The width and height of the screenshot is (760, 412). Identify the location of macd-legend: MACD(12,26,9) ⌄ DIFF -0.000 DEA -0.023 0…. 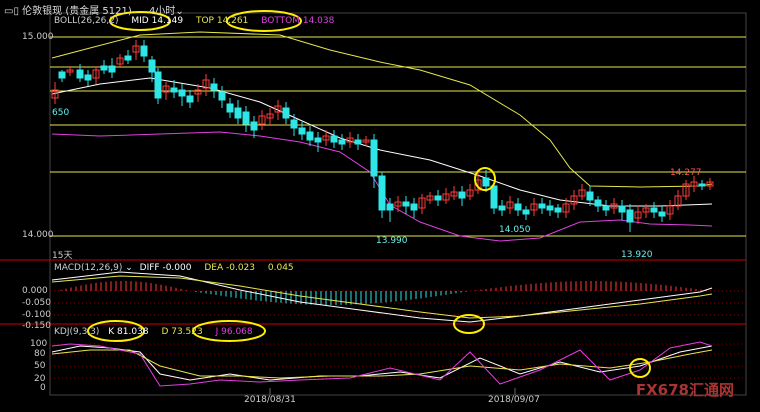
(174, 268).